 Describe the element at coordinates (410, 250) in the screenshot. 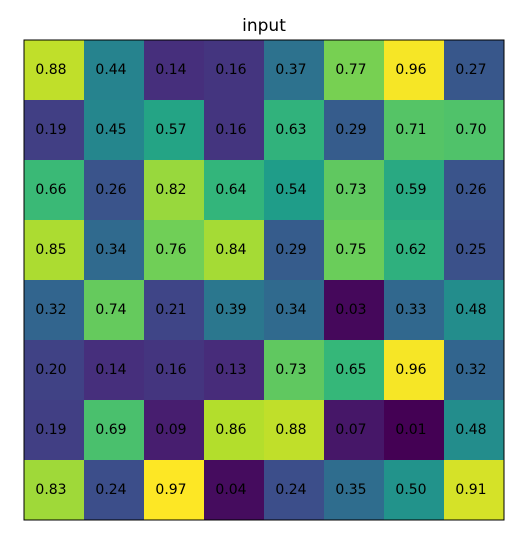

I see `cell-label: 0.62` at that location.